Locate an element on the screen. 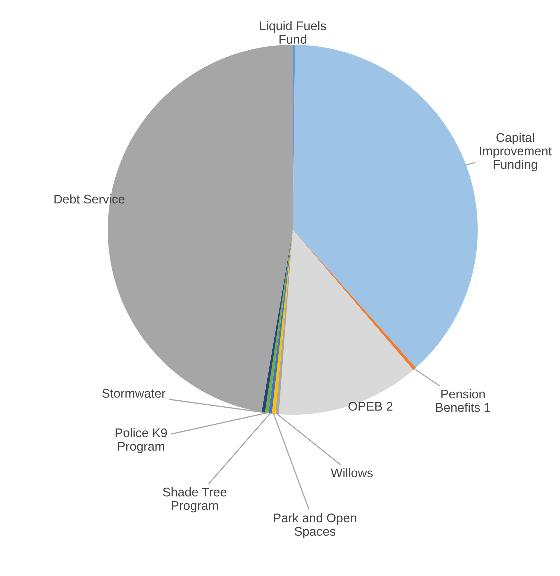  slice-label: Police K9 Program is located at coordinates (142, 441).